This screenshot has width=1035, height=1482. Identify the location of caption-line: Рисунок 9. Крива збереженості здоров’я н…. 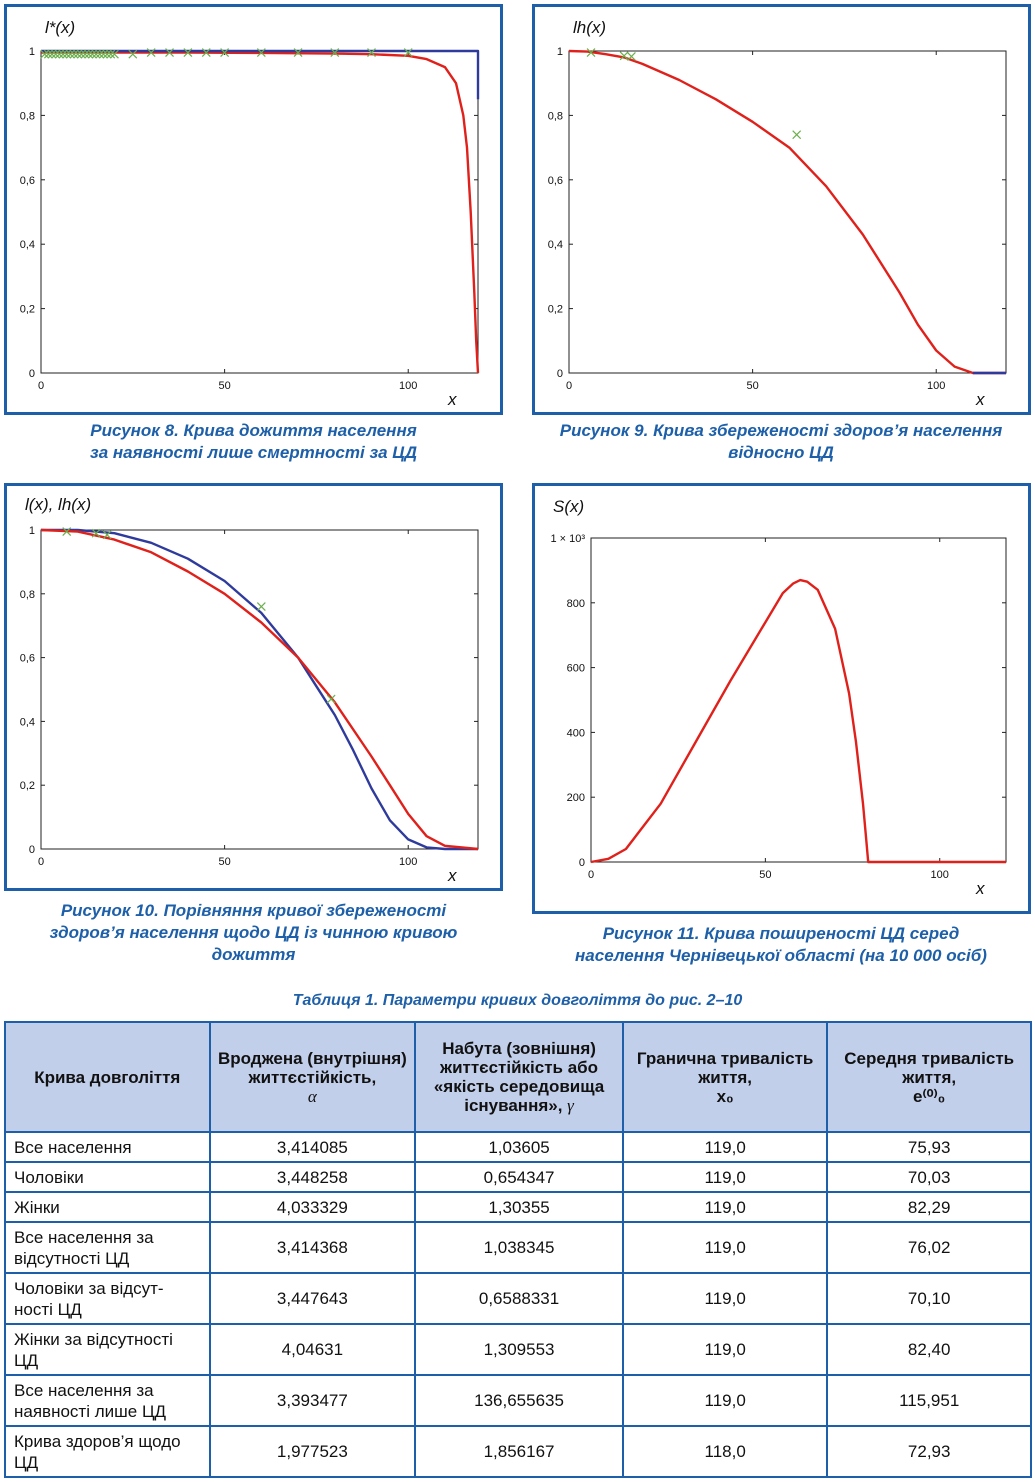
(781, 430).